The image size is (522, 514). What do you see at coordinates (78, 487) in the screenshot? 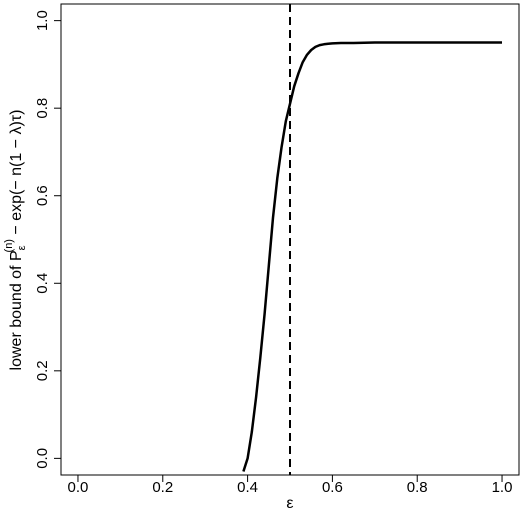
I see `x-tick-label: 0.0` at bounding box center [78, 487].